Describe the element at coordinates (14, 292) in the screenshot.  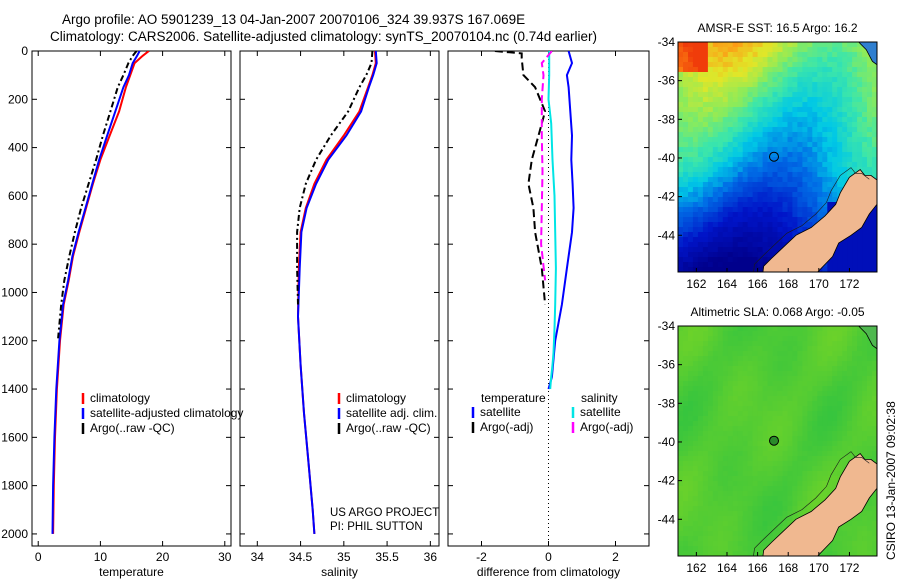
I see `y-tick-label: 1000` at that location.